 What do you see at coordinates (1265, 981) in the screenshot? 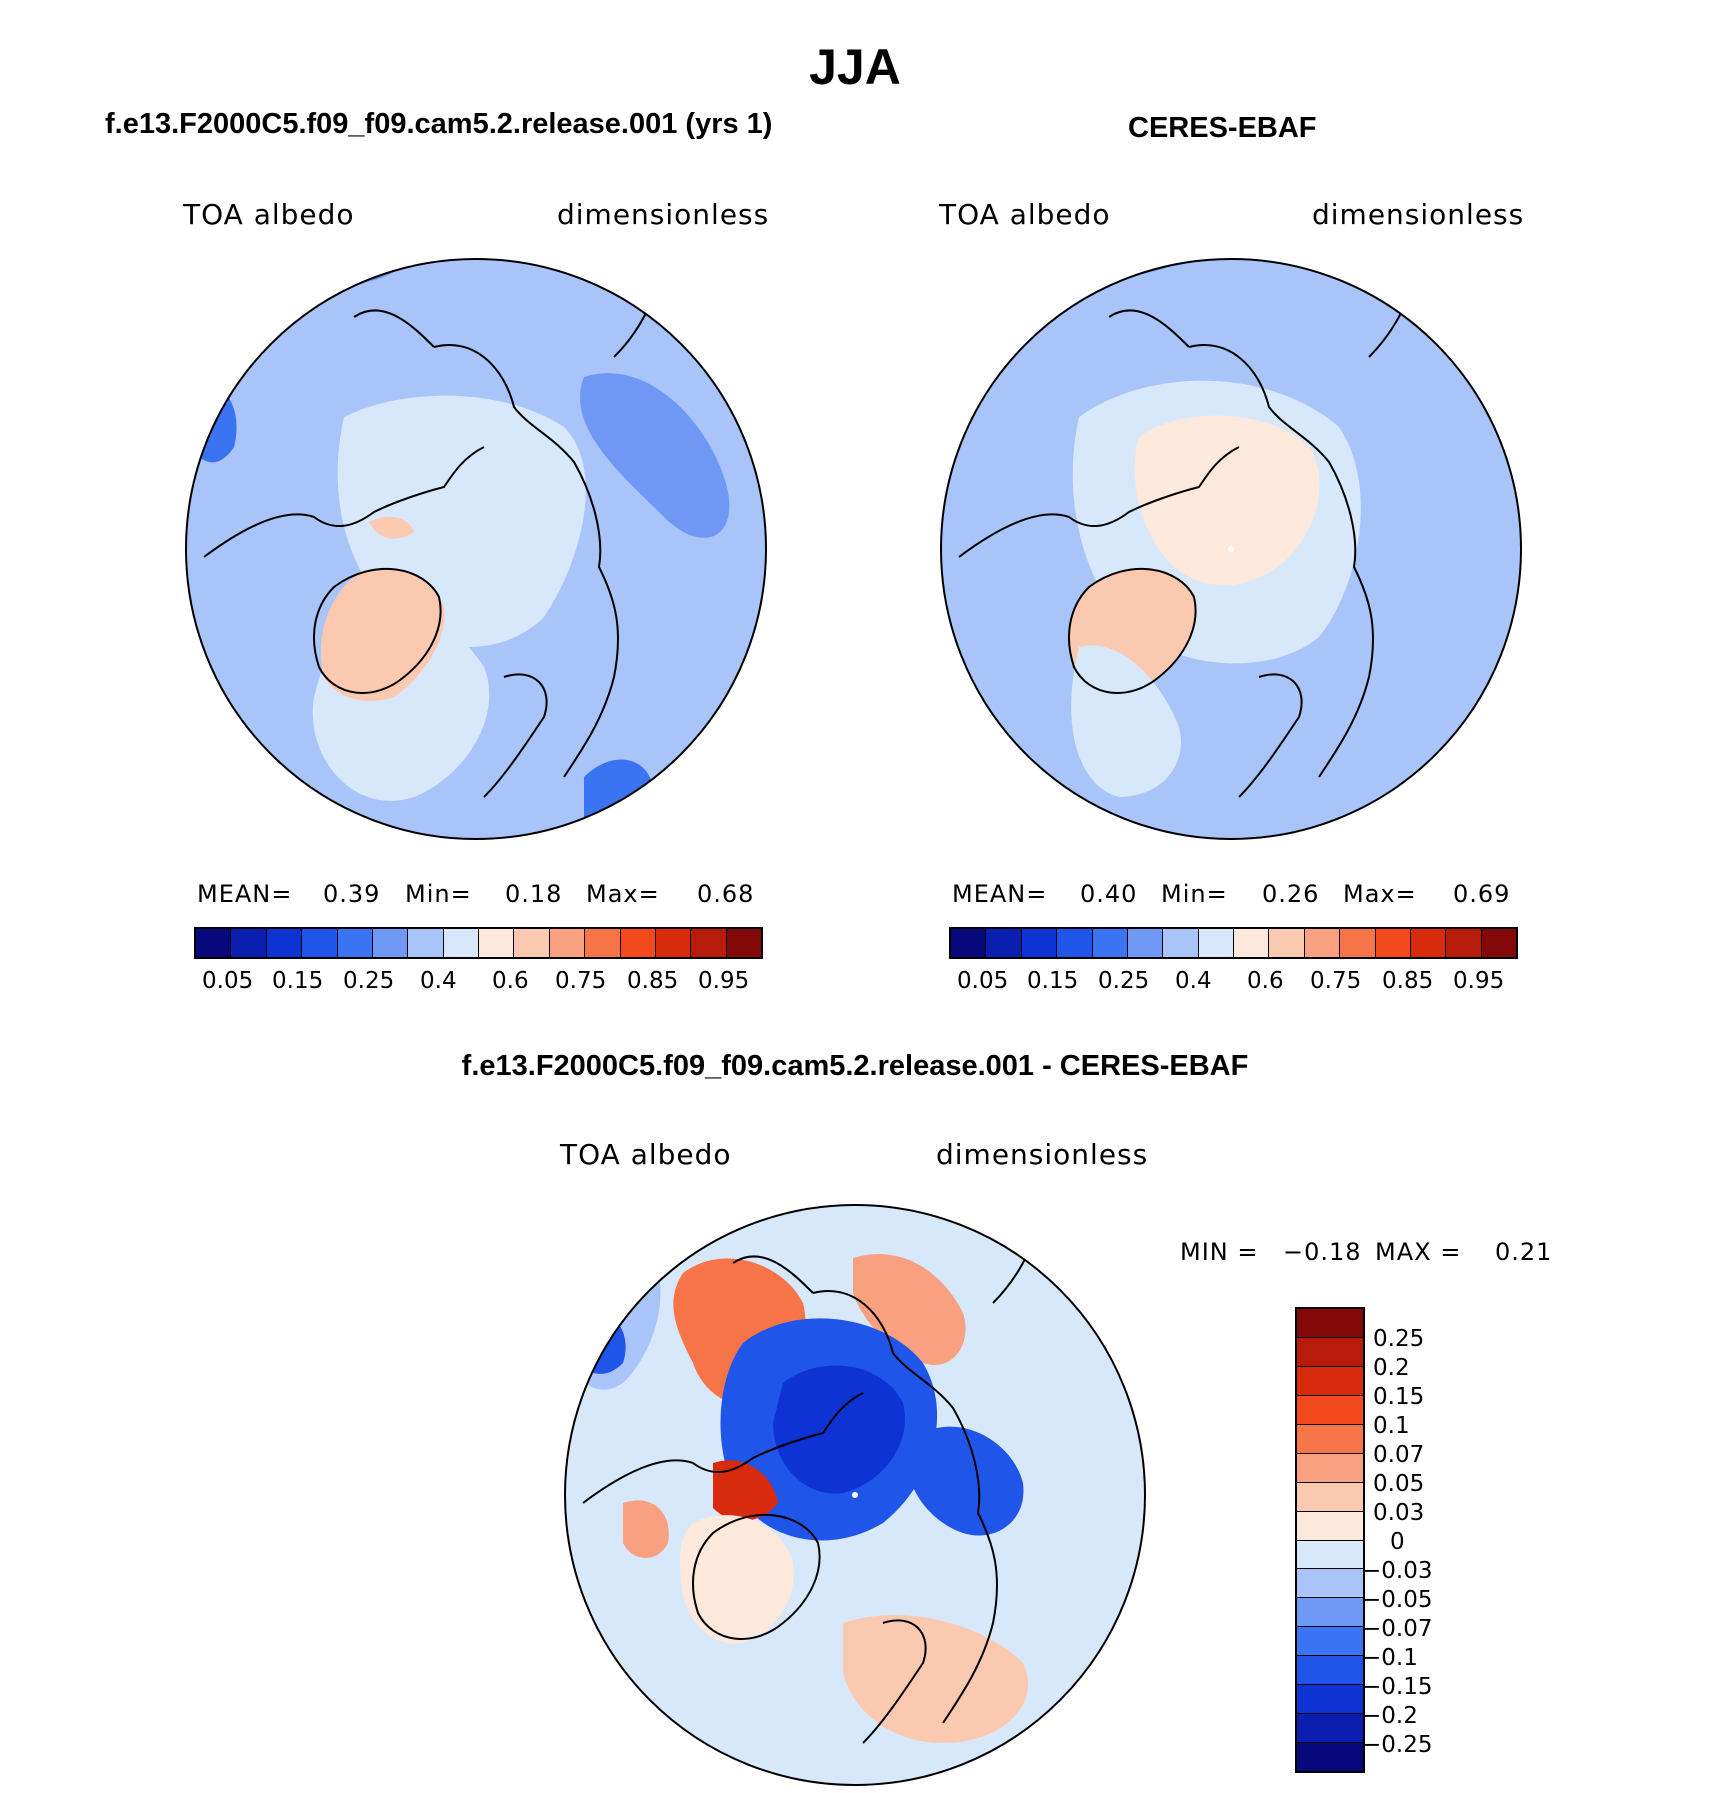
I see `obs-colorbar-tick: 0.6` at bounding box center [1265, 981].